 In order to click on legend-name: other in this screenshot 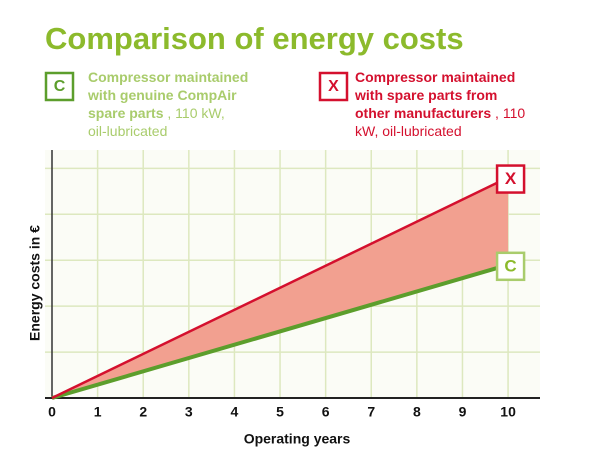, I will do `click(373, 113)`.